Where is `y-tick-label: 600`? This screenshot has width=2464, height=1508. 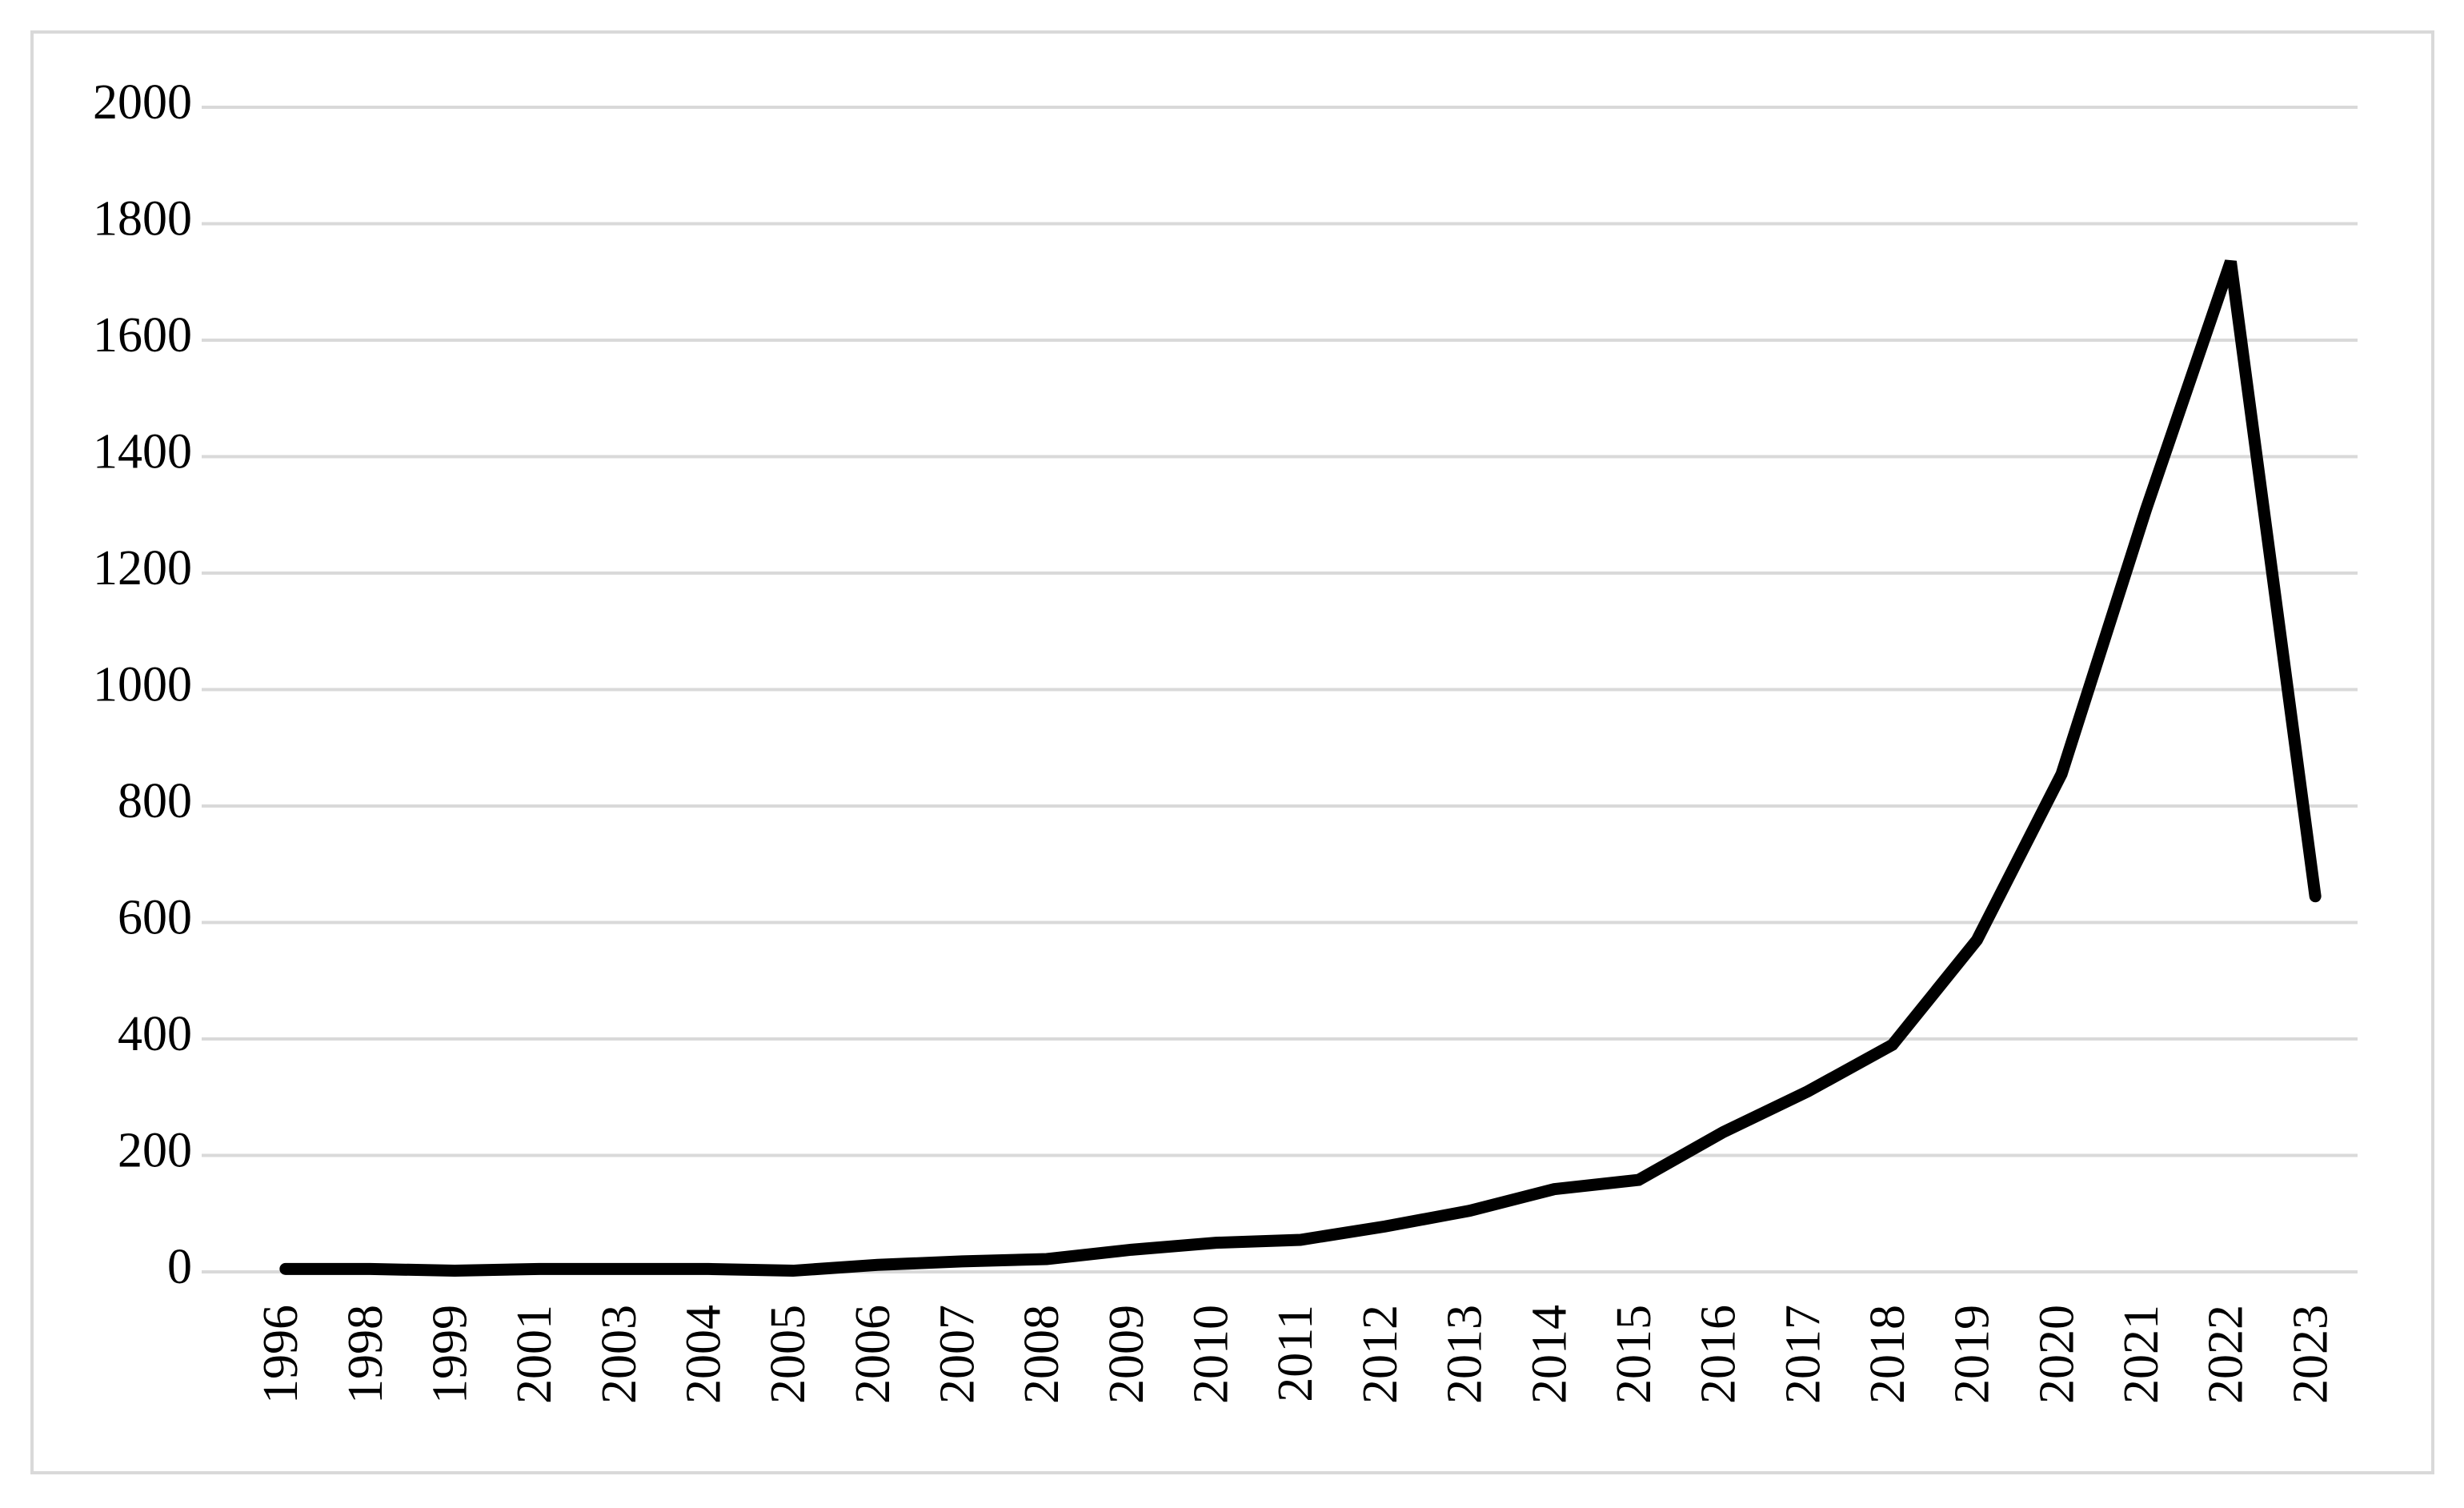 y-tick-label: 600 is located at coordinates (155, 918).